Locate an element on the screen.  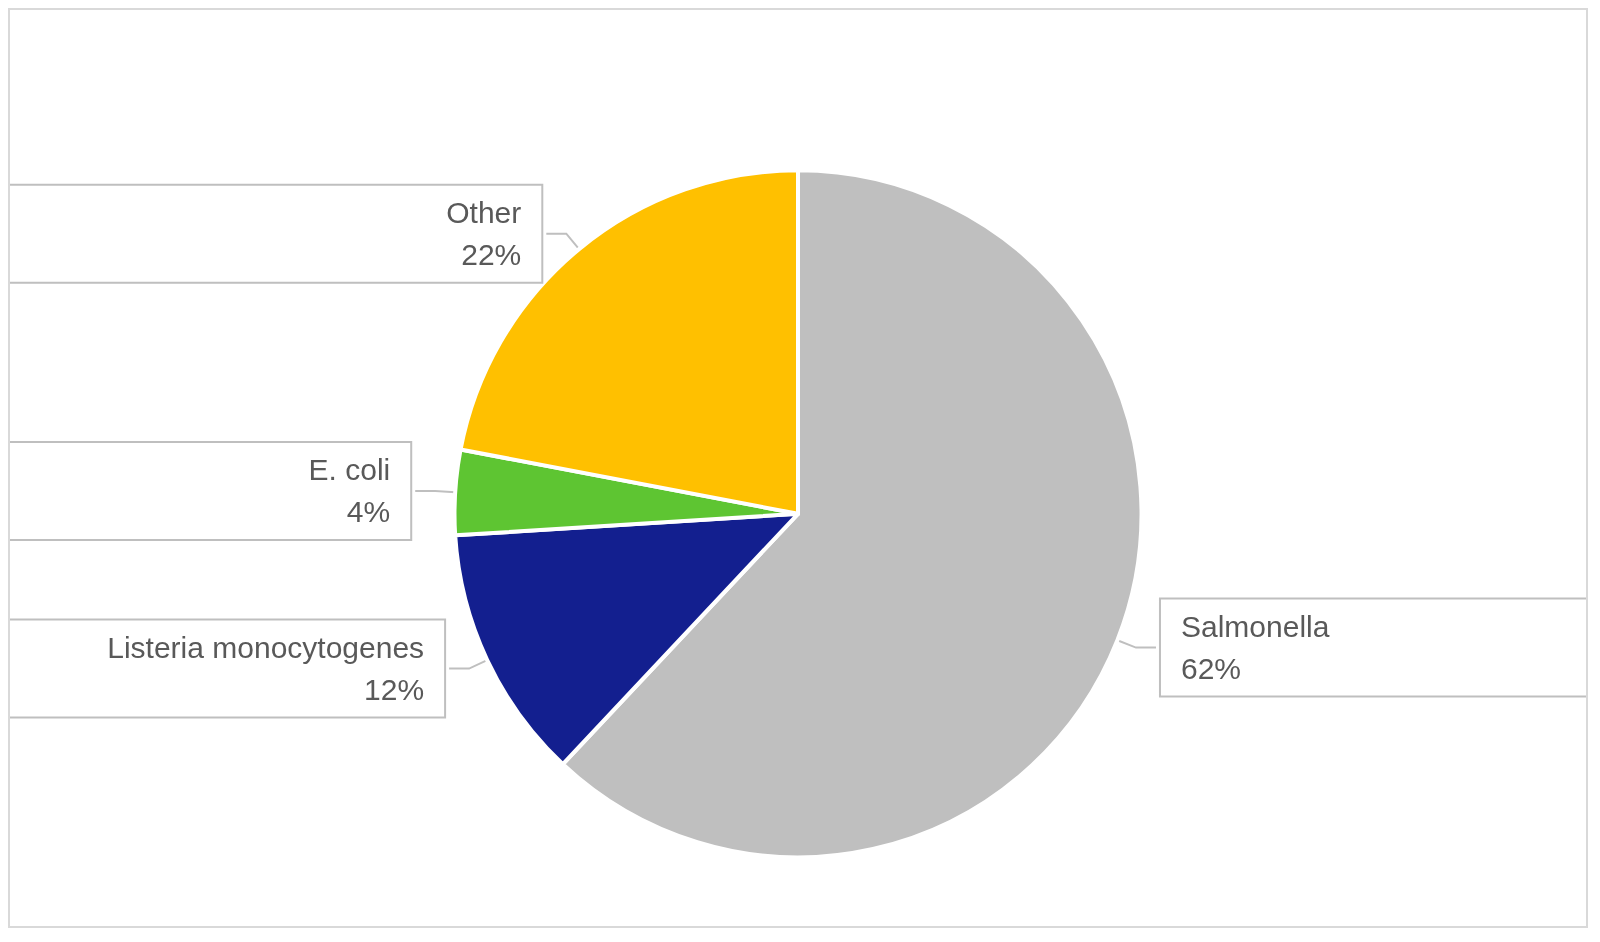
slice-label: Listeria monocytogenes is located at coordinates (266, 648).